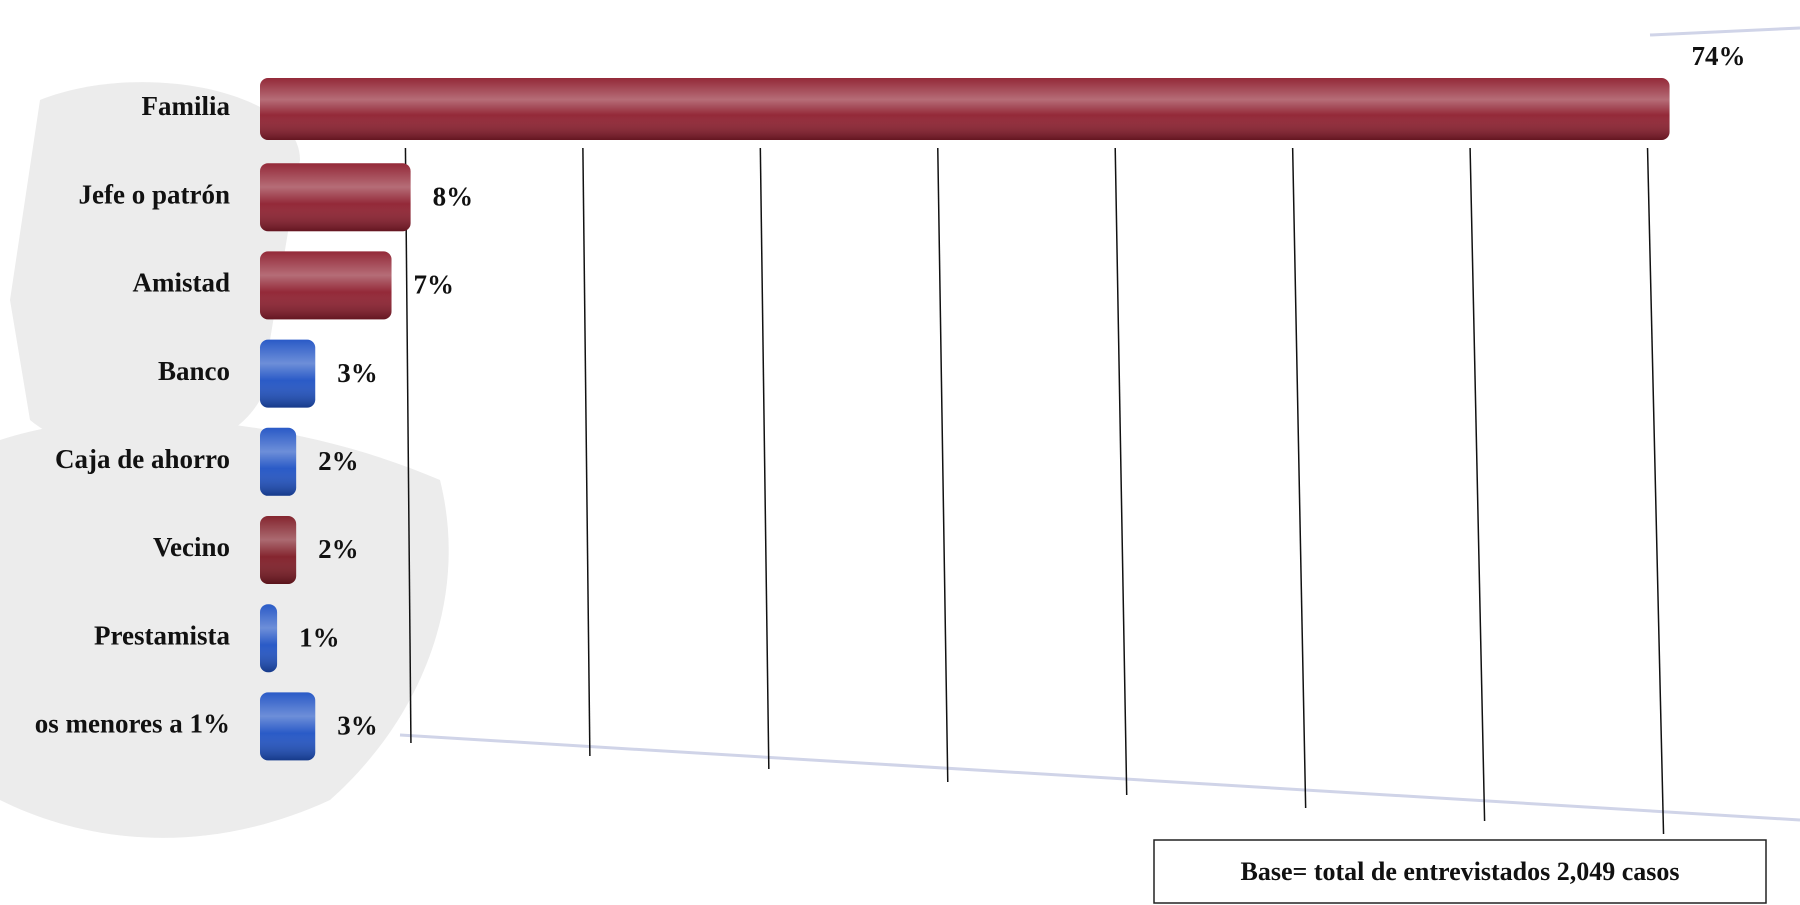  I want to click on value-label: 8%, so click(453, 196).